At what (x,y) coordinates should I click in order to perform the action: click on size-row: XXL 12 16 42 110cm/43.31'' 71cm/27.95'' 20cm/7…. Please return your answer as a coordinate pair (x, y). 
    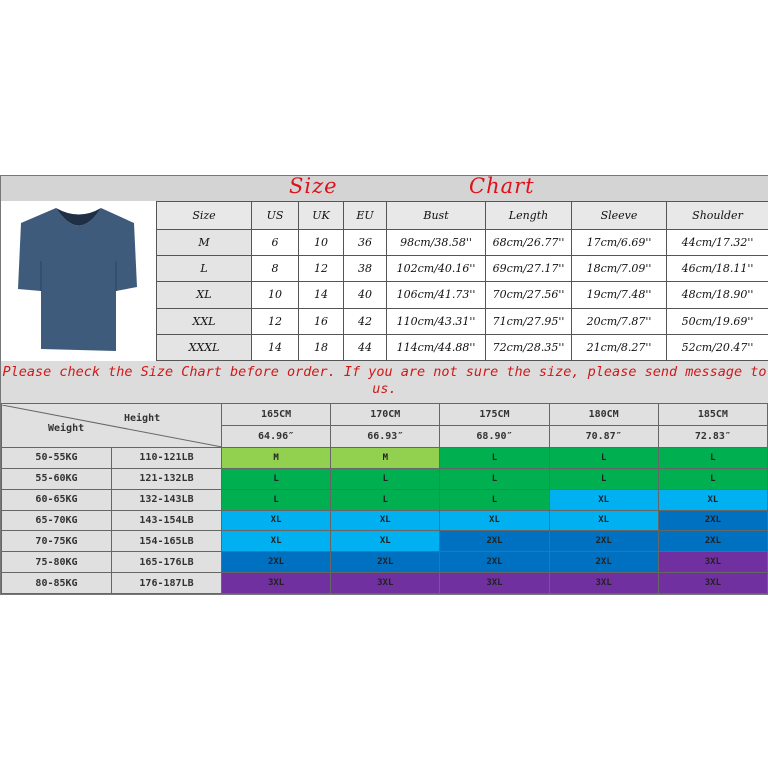
    Looking at the image, I should click on (462, 321).